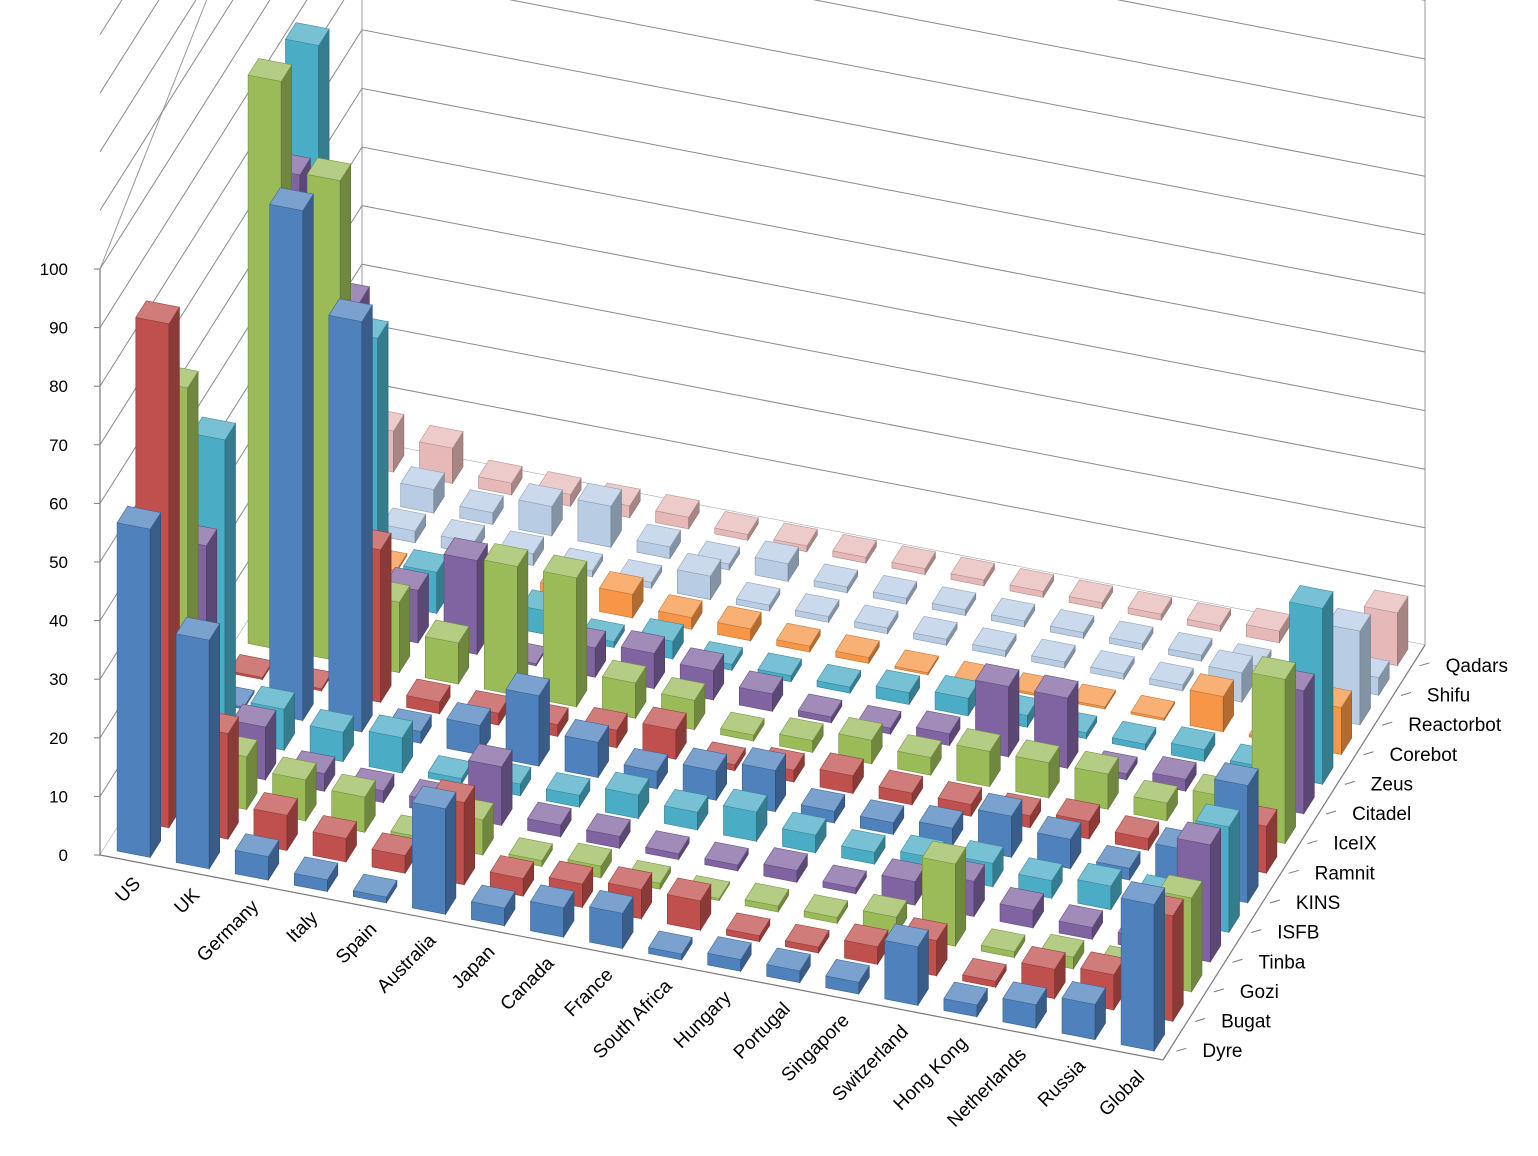  What do you see at coordinates (334, 839) in the screenshot?
I see `bar-bugat-italy` at bounding box center [334, 839].